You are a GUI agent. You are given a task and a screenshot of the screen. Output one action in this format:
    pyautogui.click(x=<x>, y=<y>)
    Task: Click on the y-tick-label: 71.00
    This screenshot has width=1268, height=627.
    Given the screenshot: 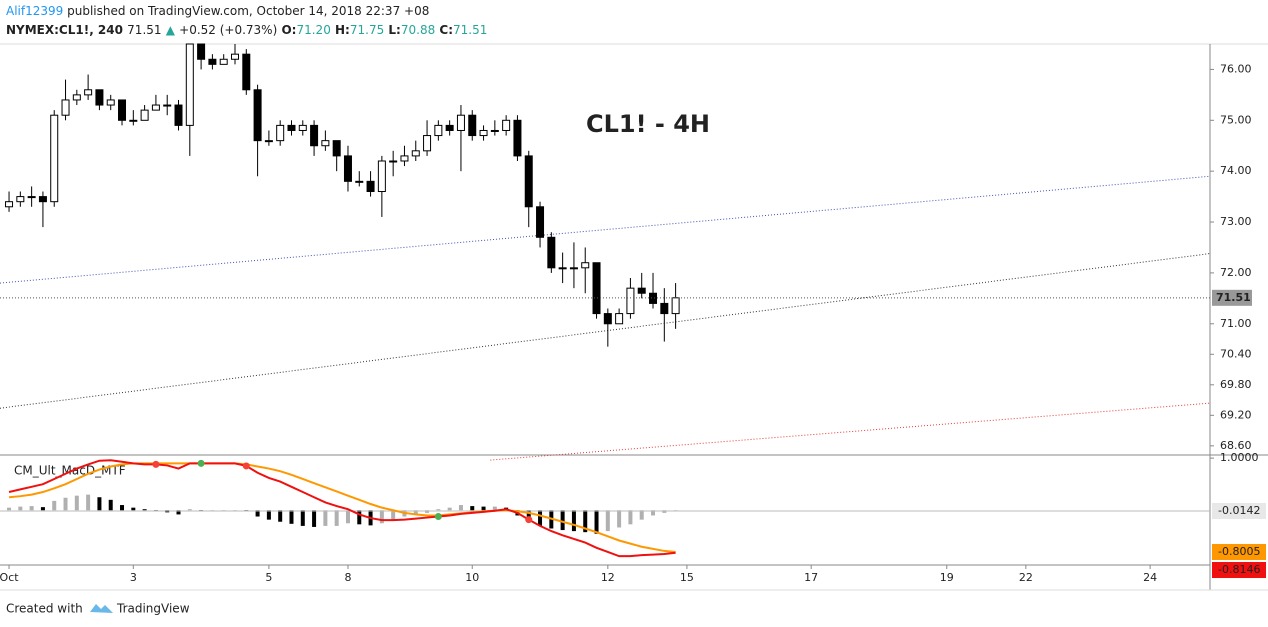 What is the action you would take?
    pyautogui.click(x=1236, y=323)
    